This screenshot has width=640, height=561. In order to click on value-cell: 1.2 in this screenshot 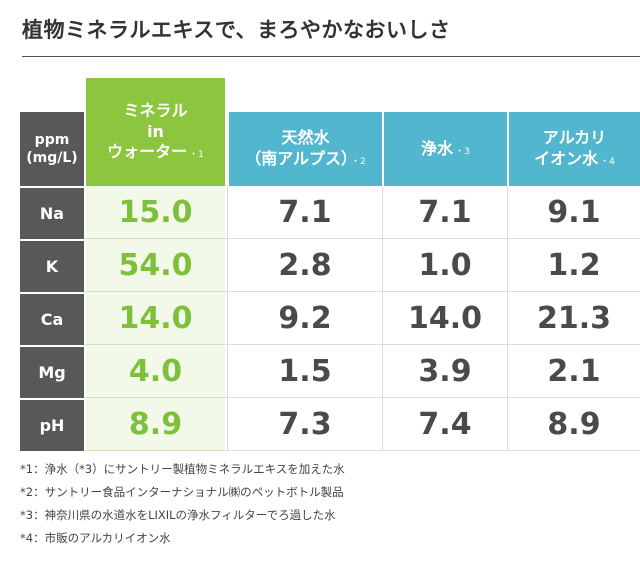, I will do `click(573, 265)`.